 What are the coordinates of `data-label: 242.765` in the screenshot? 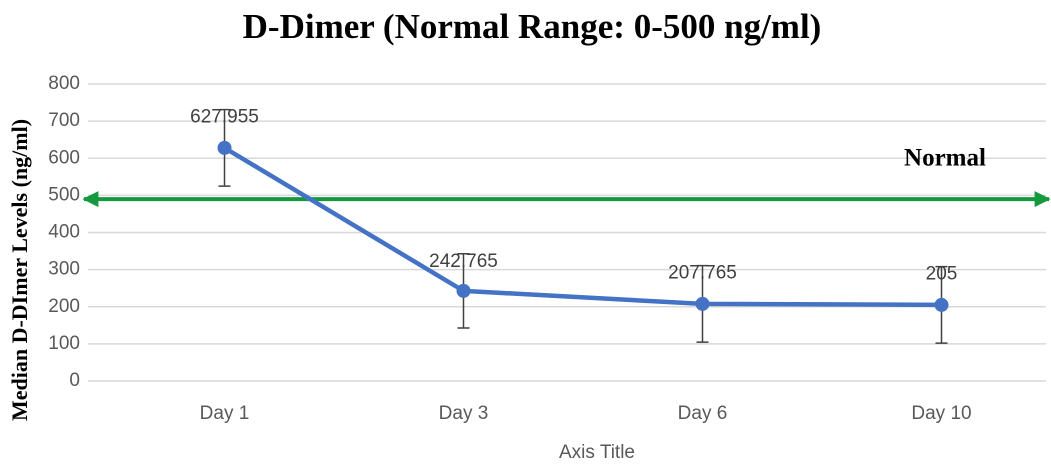 It's located at (463, 261).